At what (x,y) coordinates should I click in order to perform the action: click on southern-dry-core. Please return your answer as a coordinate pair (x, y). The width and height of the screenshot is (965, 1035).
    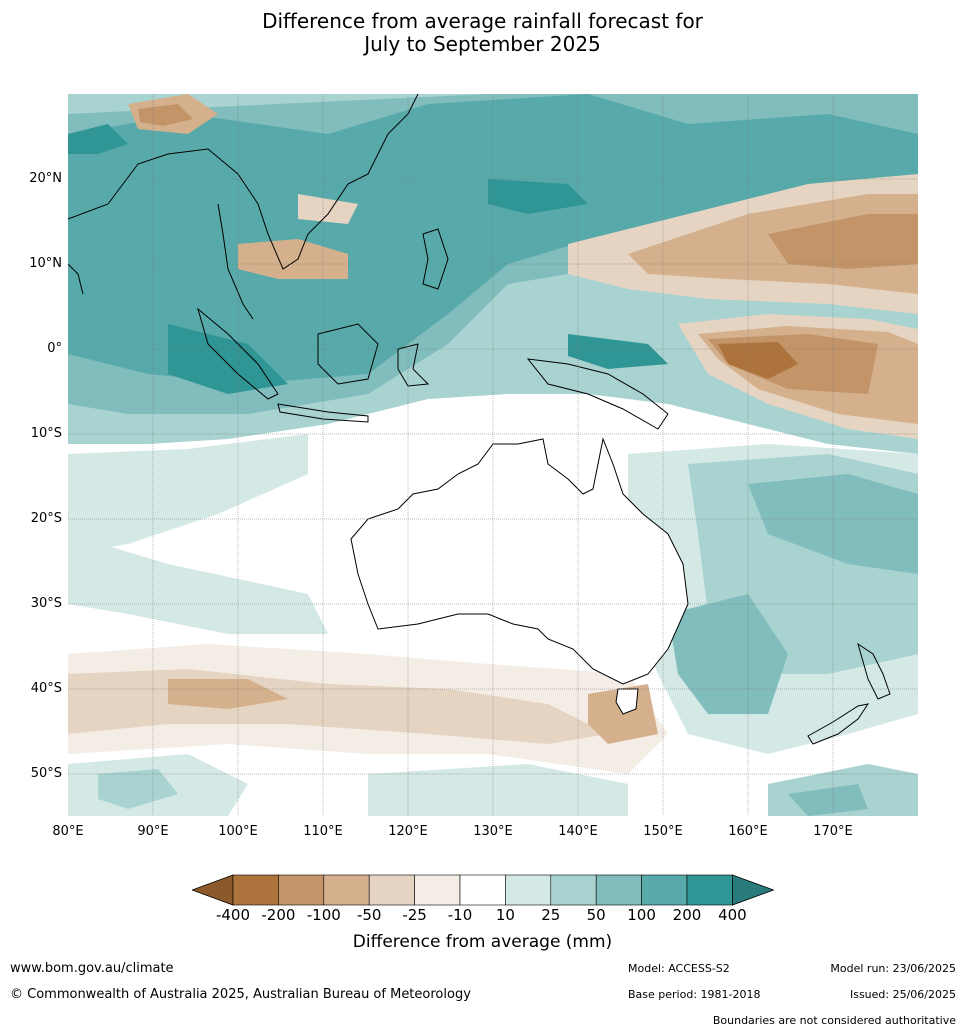
    Looking at the image, I should click on (228, 694).